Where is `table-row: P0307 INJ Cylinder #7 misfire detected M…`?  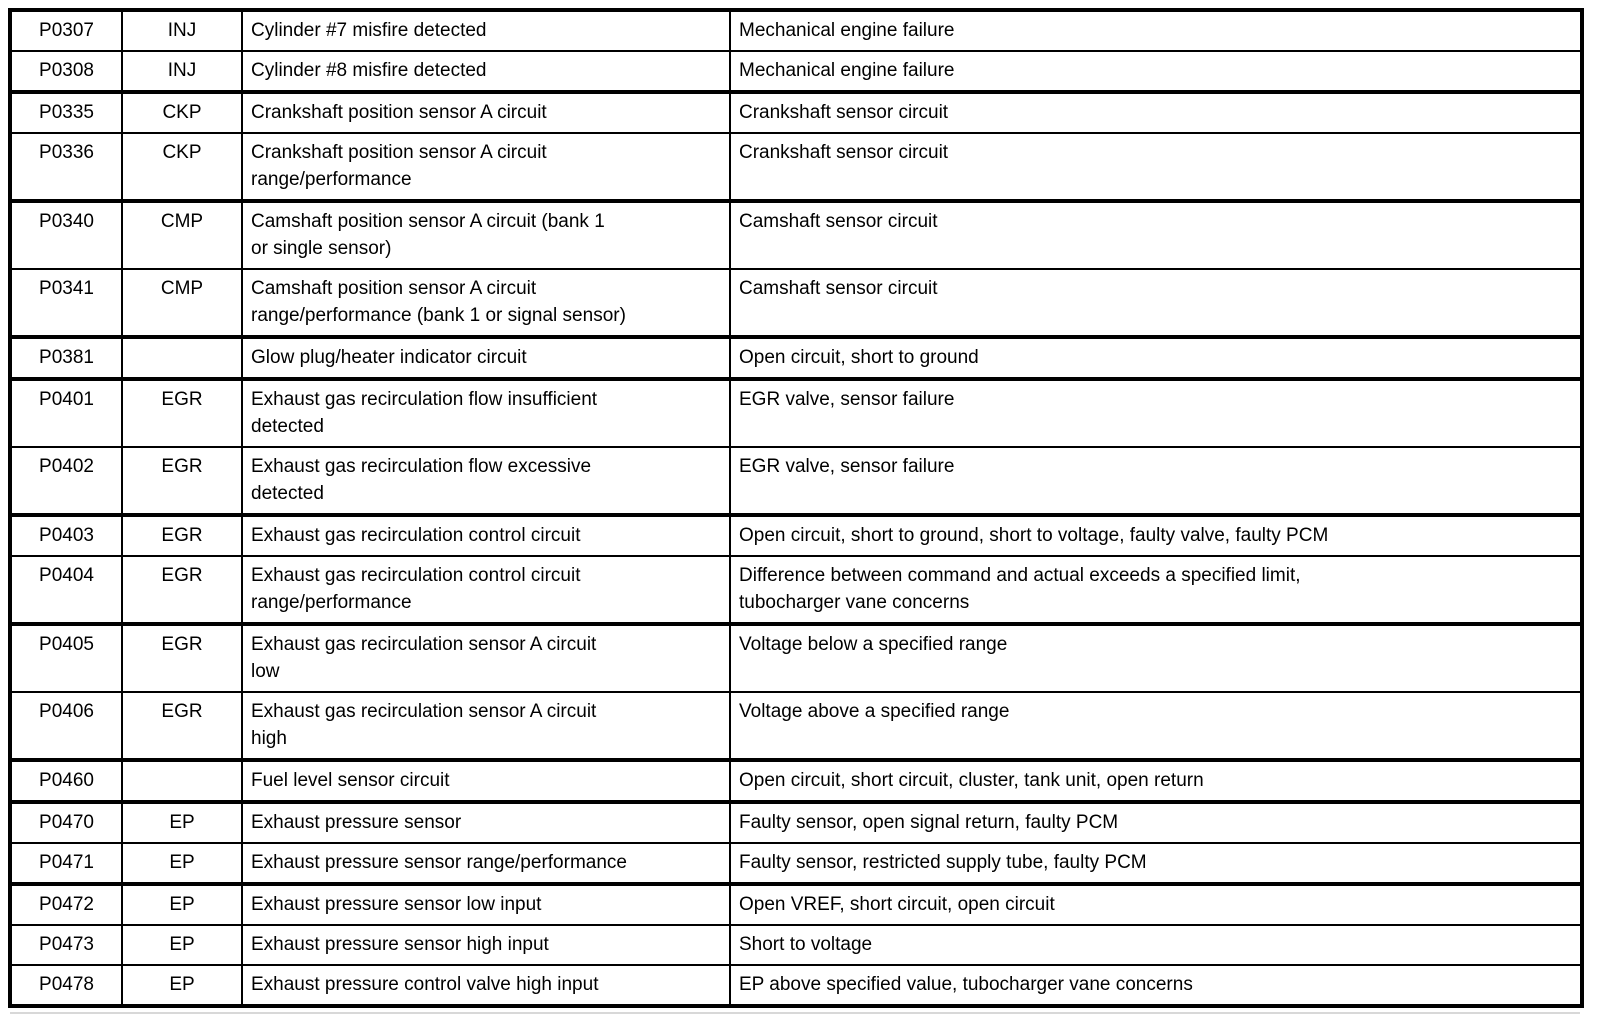
table-row: P0307 INJ Cylinder #7 misfire detected M… is located at coordinates (796, 30).